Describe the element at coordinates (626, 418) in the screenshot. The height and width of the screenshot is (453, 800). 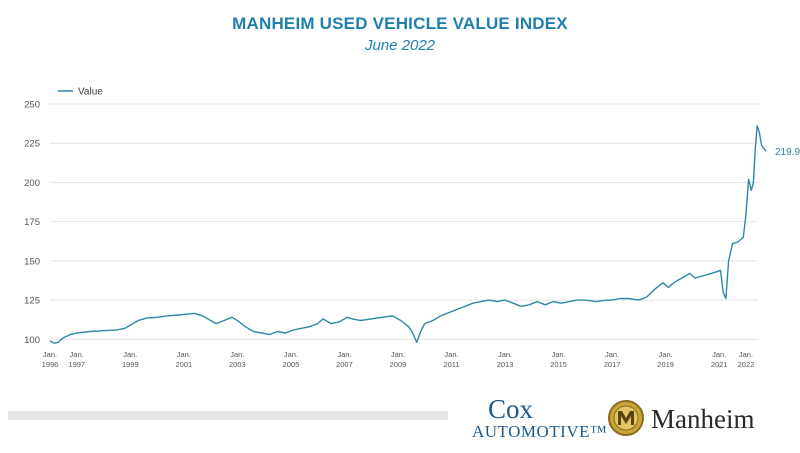
I see `manheim-emblem-icon` at that location.